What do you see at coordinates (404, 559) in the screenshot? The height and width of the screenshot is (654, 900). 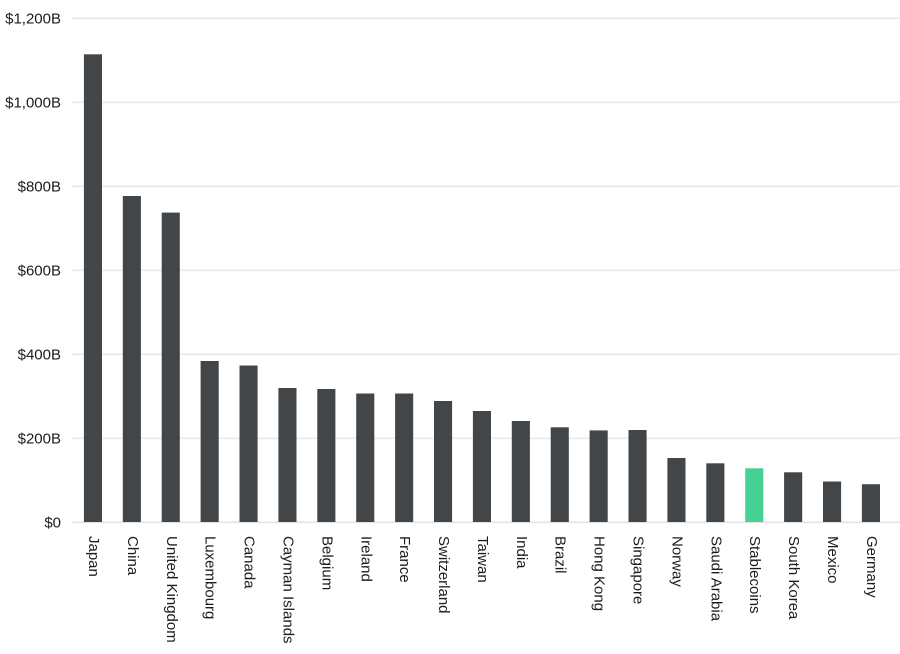 I see `svg-text: France` at bounding box center [404, 559].